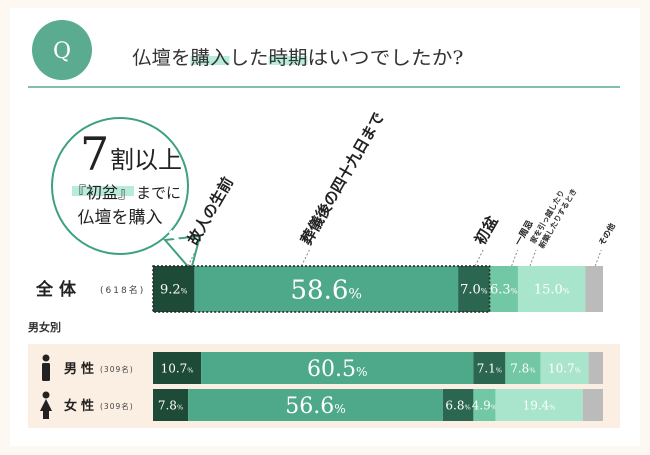 The height and width of the screenshot is (455, 650). I want to click on question-text-part: 仏壇を, so click(161, 58).